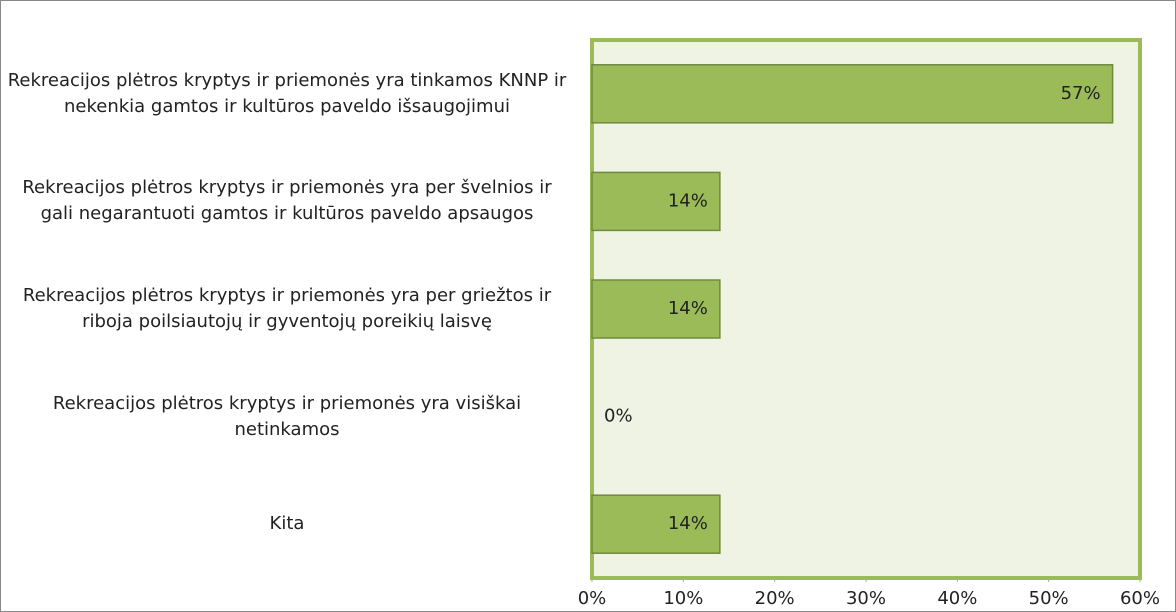  Describe the element at coordinates (1140, 598) in the screenshot. I see `x-tick-label: 60%` at that location.